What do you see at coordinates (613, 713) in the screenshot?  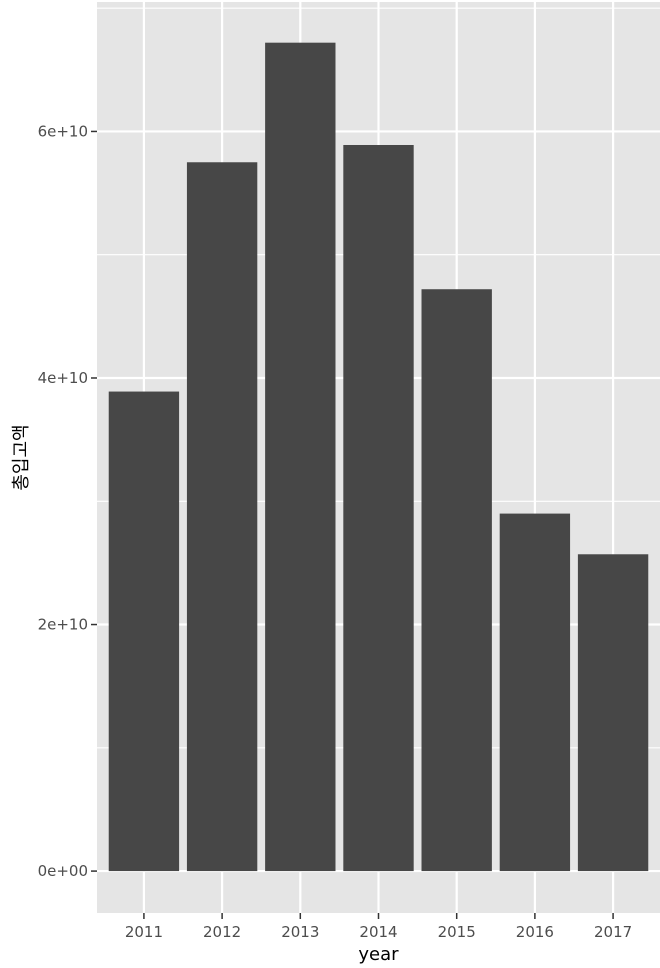 I see `bar-2017` at bounding box center [613, 713].